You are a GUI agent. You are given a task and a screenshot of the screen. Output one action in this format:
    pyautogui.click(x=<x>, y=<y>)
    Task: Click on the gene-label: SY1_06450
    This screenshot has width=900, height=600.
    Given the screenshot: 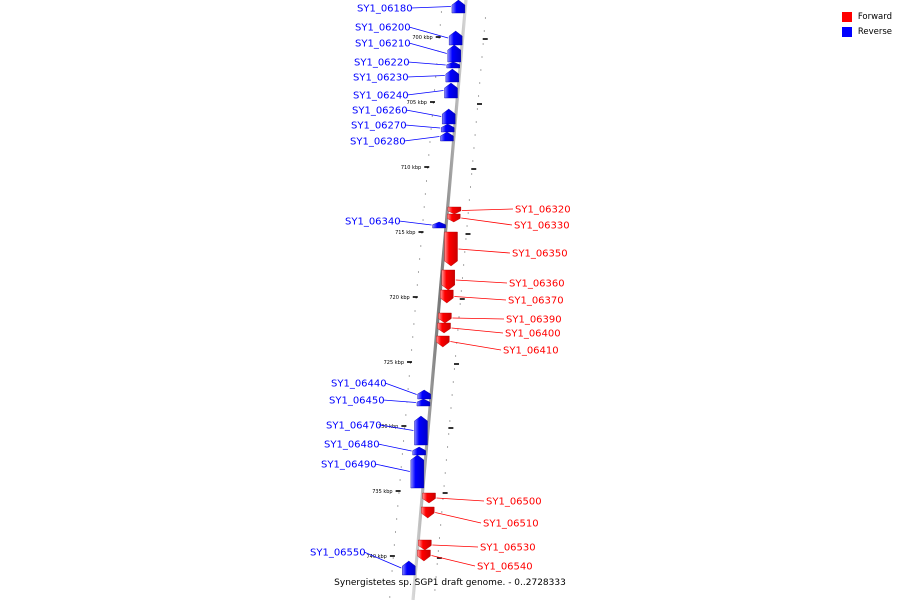 What is the action you would take?
    pyautogui.click(x=357, y=401)
    